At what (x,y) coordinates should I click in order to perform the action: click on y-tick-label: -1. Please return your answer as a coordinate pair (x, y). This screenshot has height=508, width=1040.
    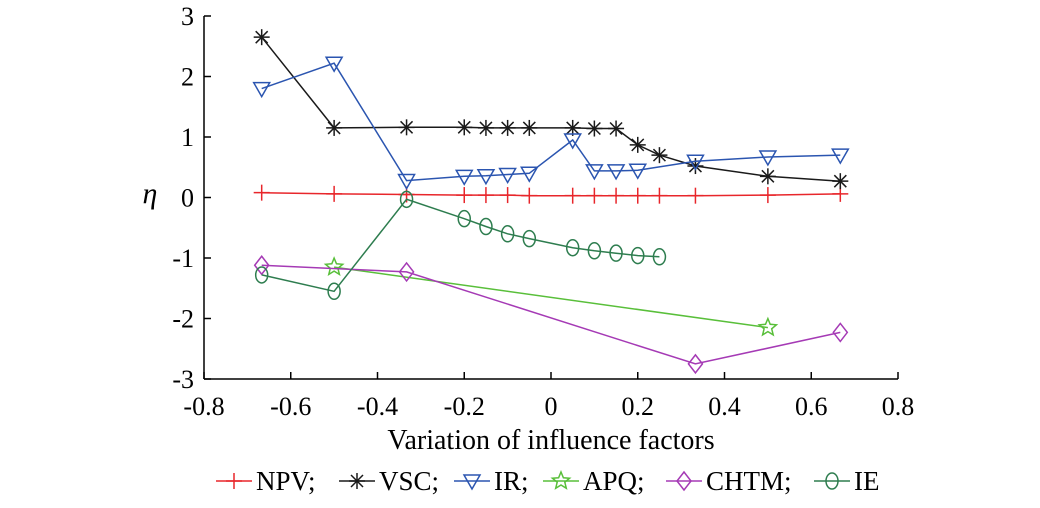
    Looking at the image, I should click on (183, 258).